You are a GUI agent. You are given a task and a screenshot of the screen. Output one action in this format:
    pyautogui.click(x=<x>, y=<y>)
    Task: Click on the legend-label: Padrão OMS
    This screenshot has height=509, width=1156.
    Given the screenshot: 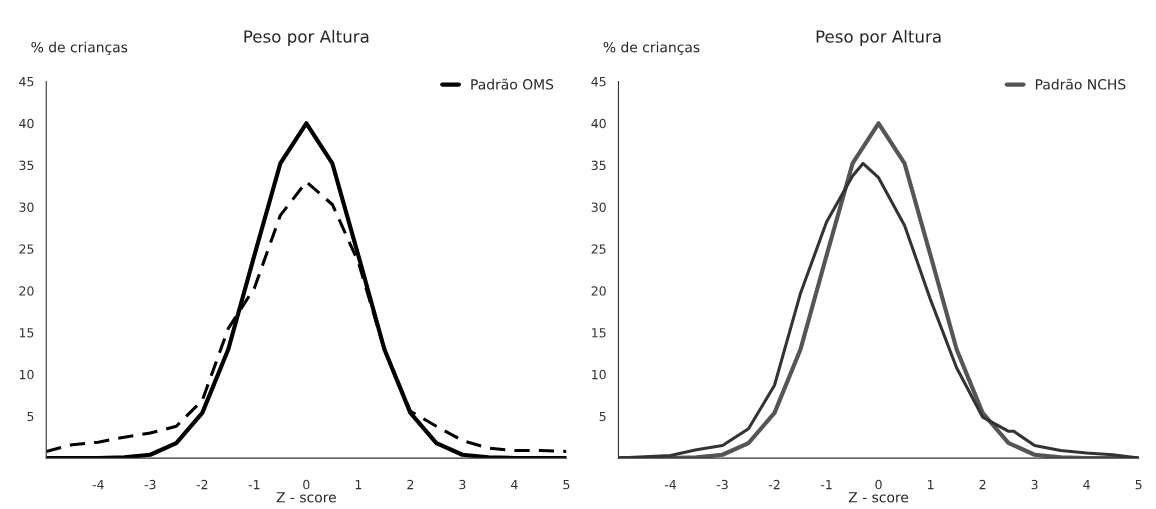 What is the action you would take?
    pyautogui.click(x=512, y=84)
    